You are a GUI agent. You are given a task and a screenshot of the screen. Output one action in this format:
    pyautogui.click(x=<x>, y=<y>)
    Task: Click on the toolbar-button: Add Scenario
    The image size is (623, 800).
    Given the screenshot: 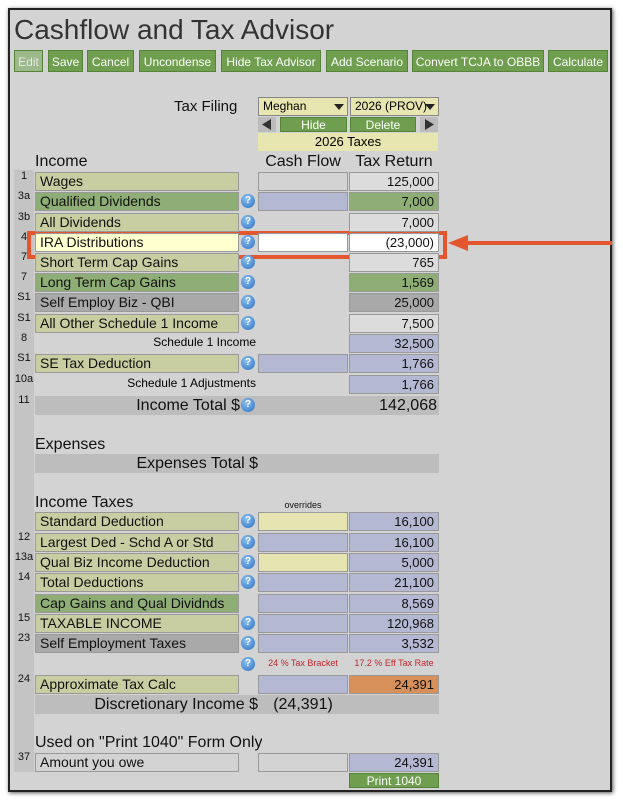 What is the action you would take?
    pyautogui.click(x=367, y=61)
    